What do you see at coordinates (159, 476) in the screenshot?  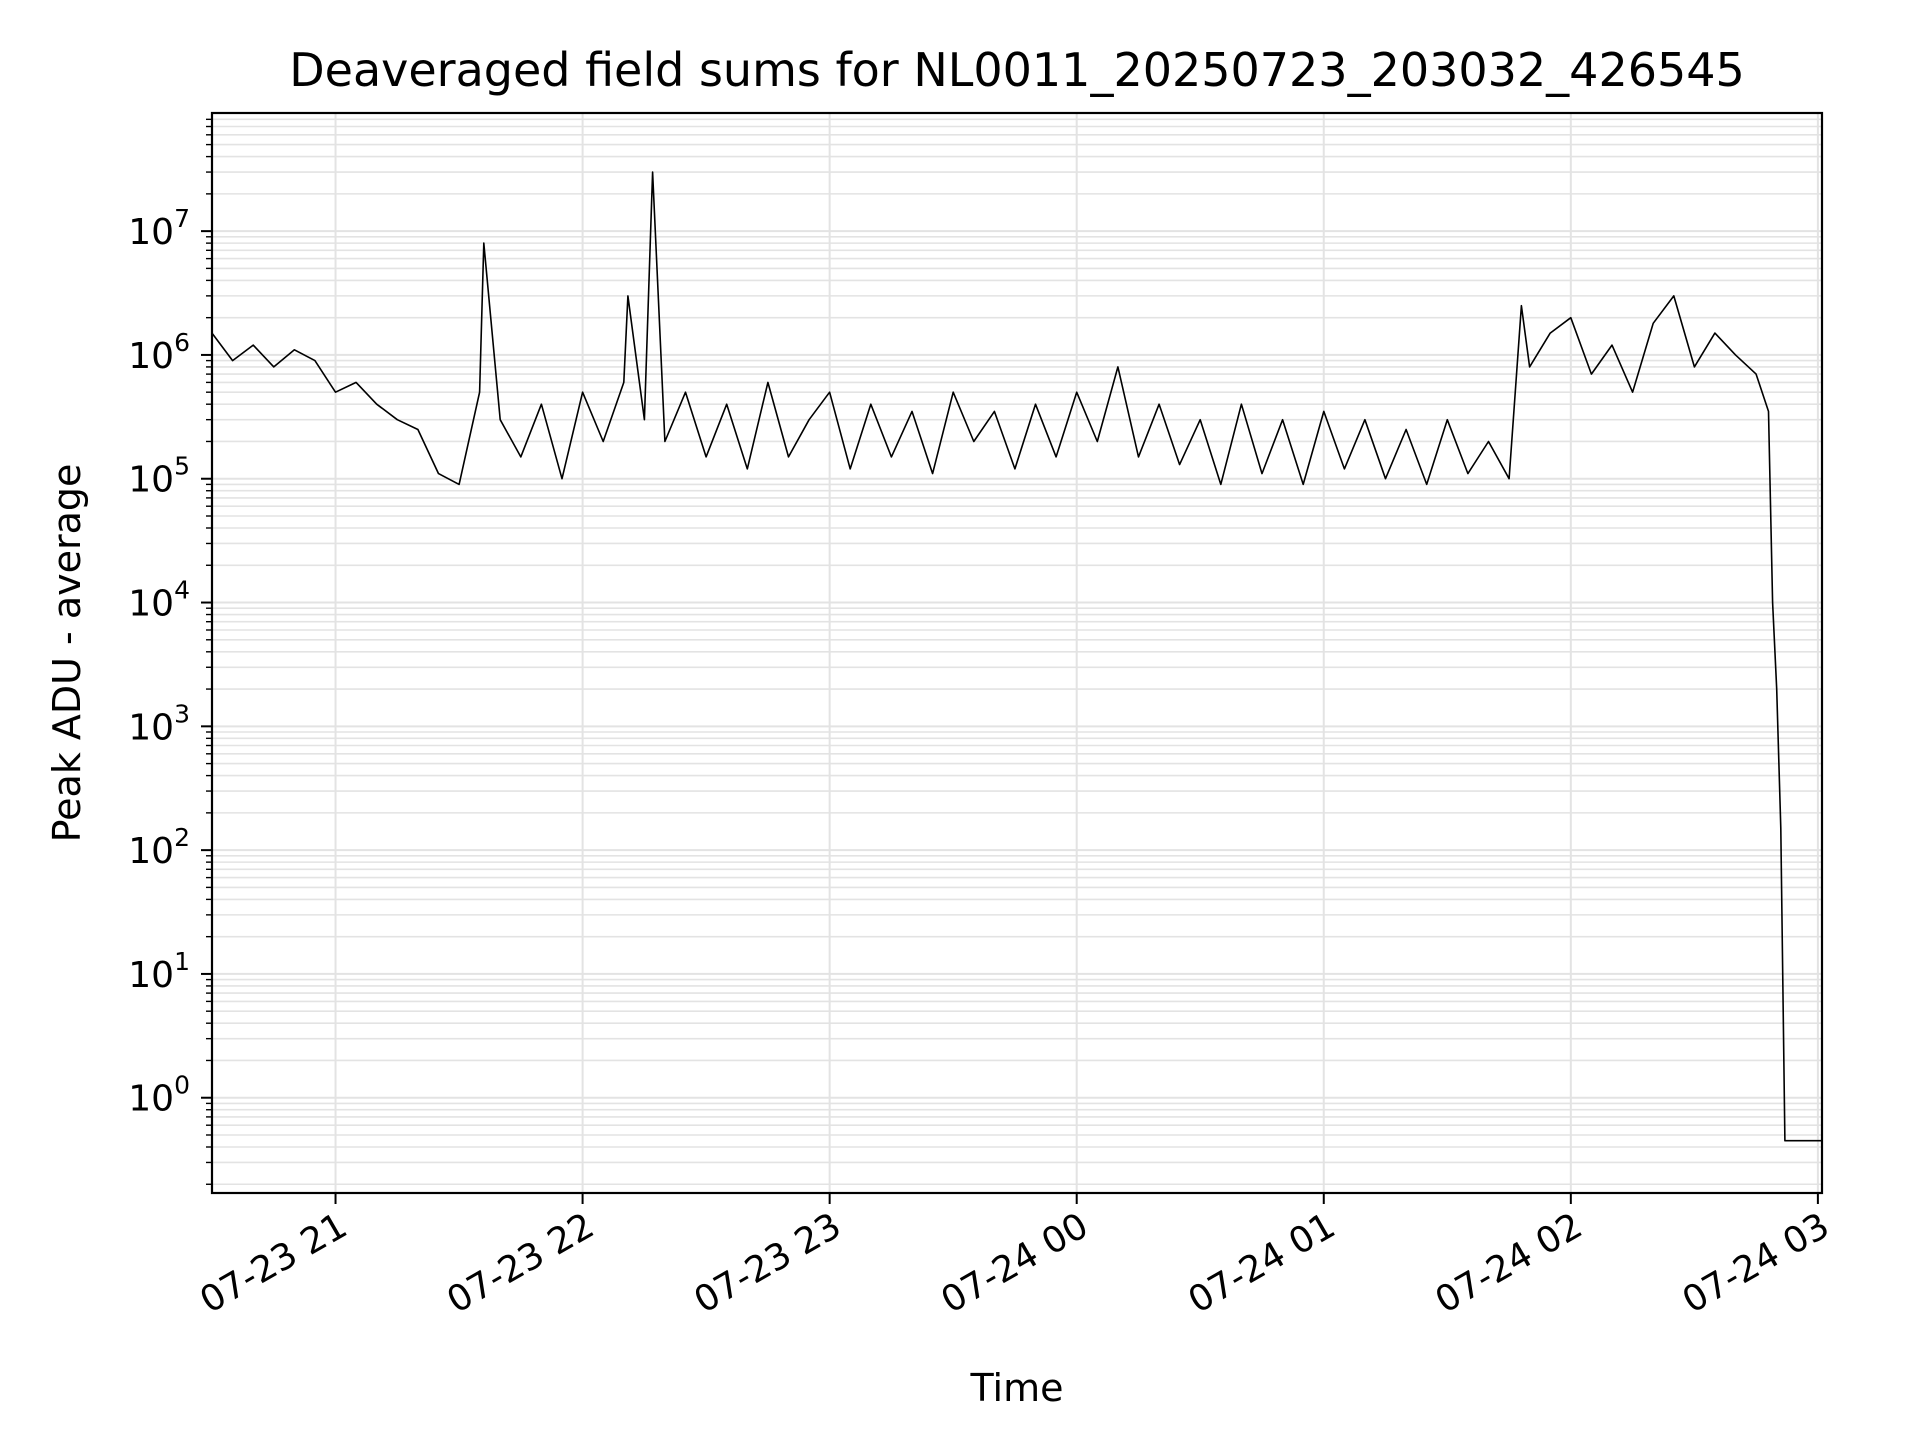 I see `y-tick-label: 10⁵` at bounding box center [159, 476].